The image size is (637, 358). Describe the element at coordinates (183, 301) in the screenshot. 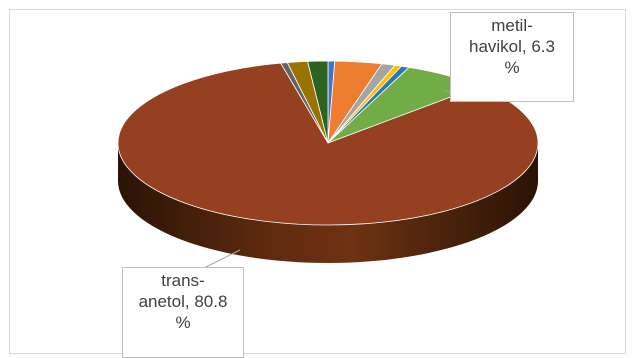

I see `data-label-text: anetol, 80.8` at that location.